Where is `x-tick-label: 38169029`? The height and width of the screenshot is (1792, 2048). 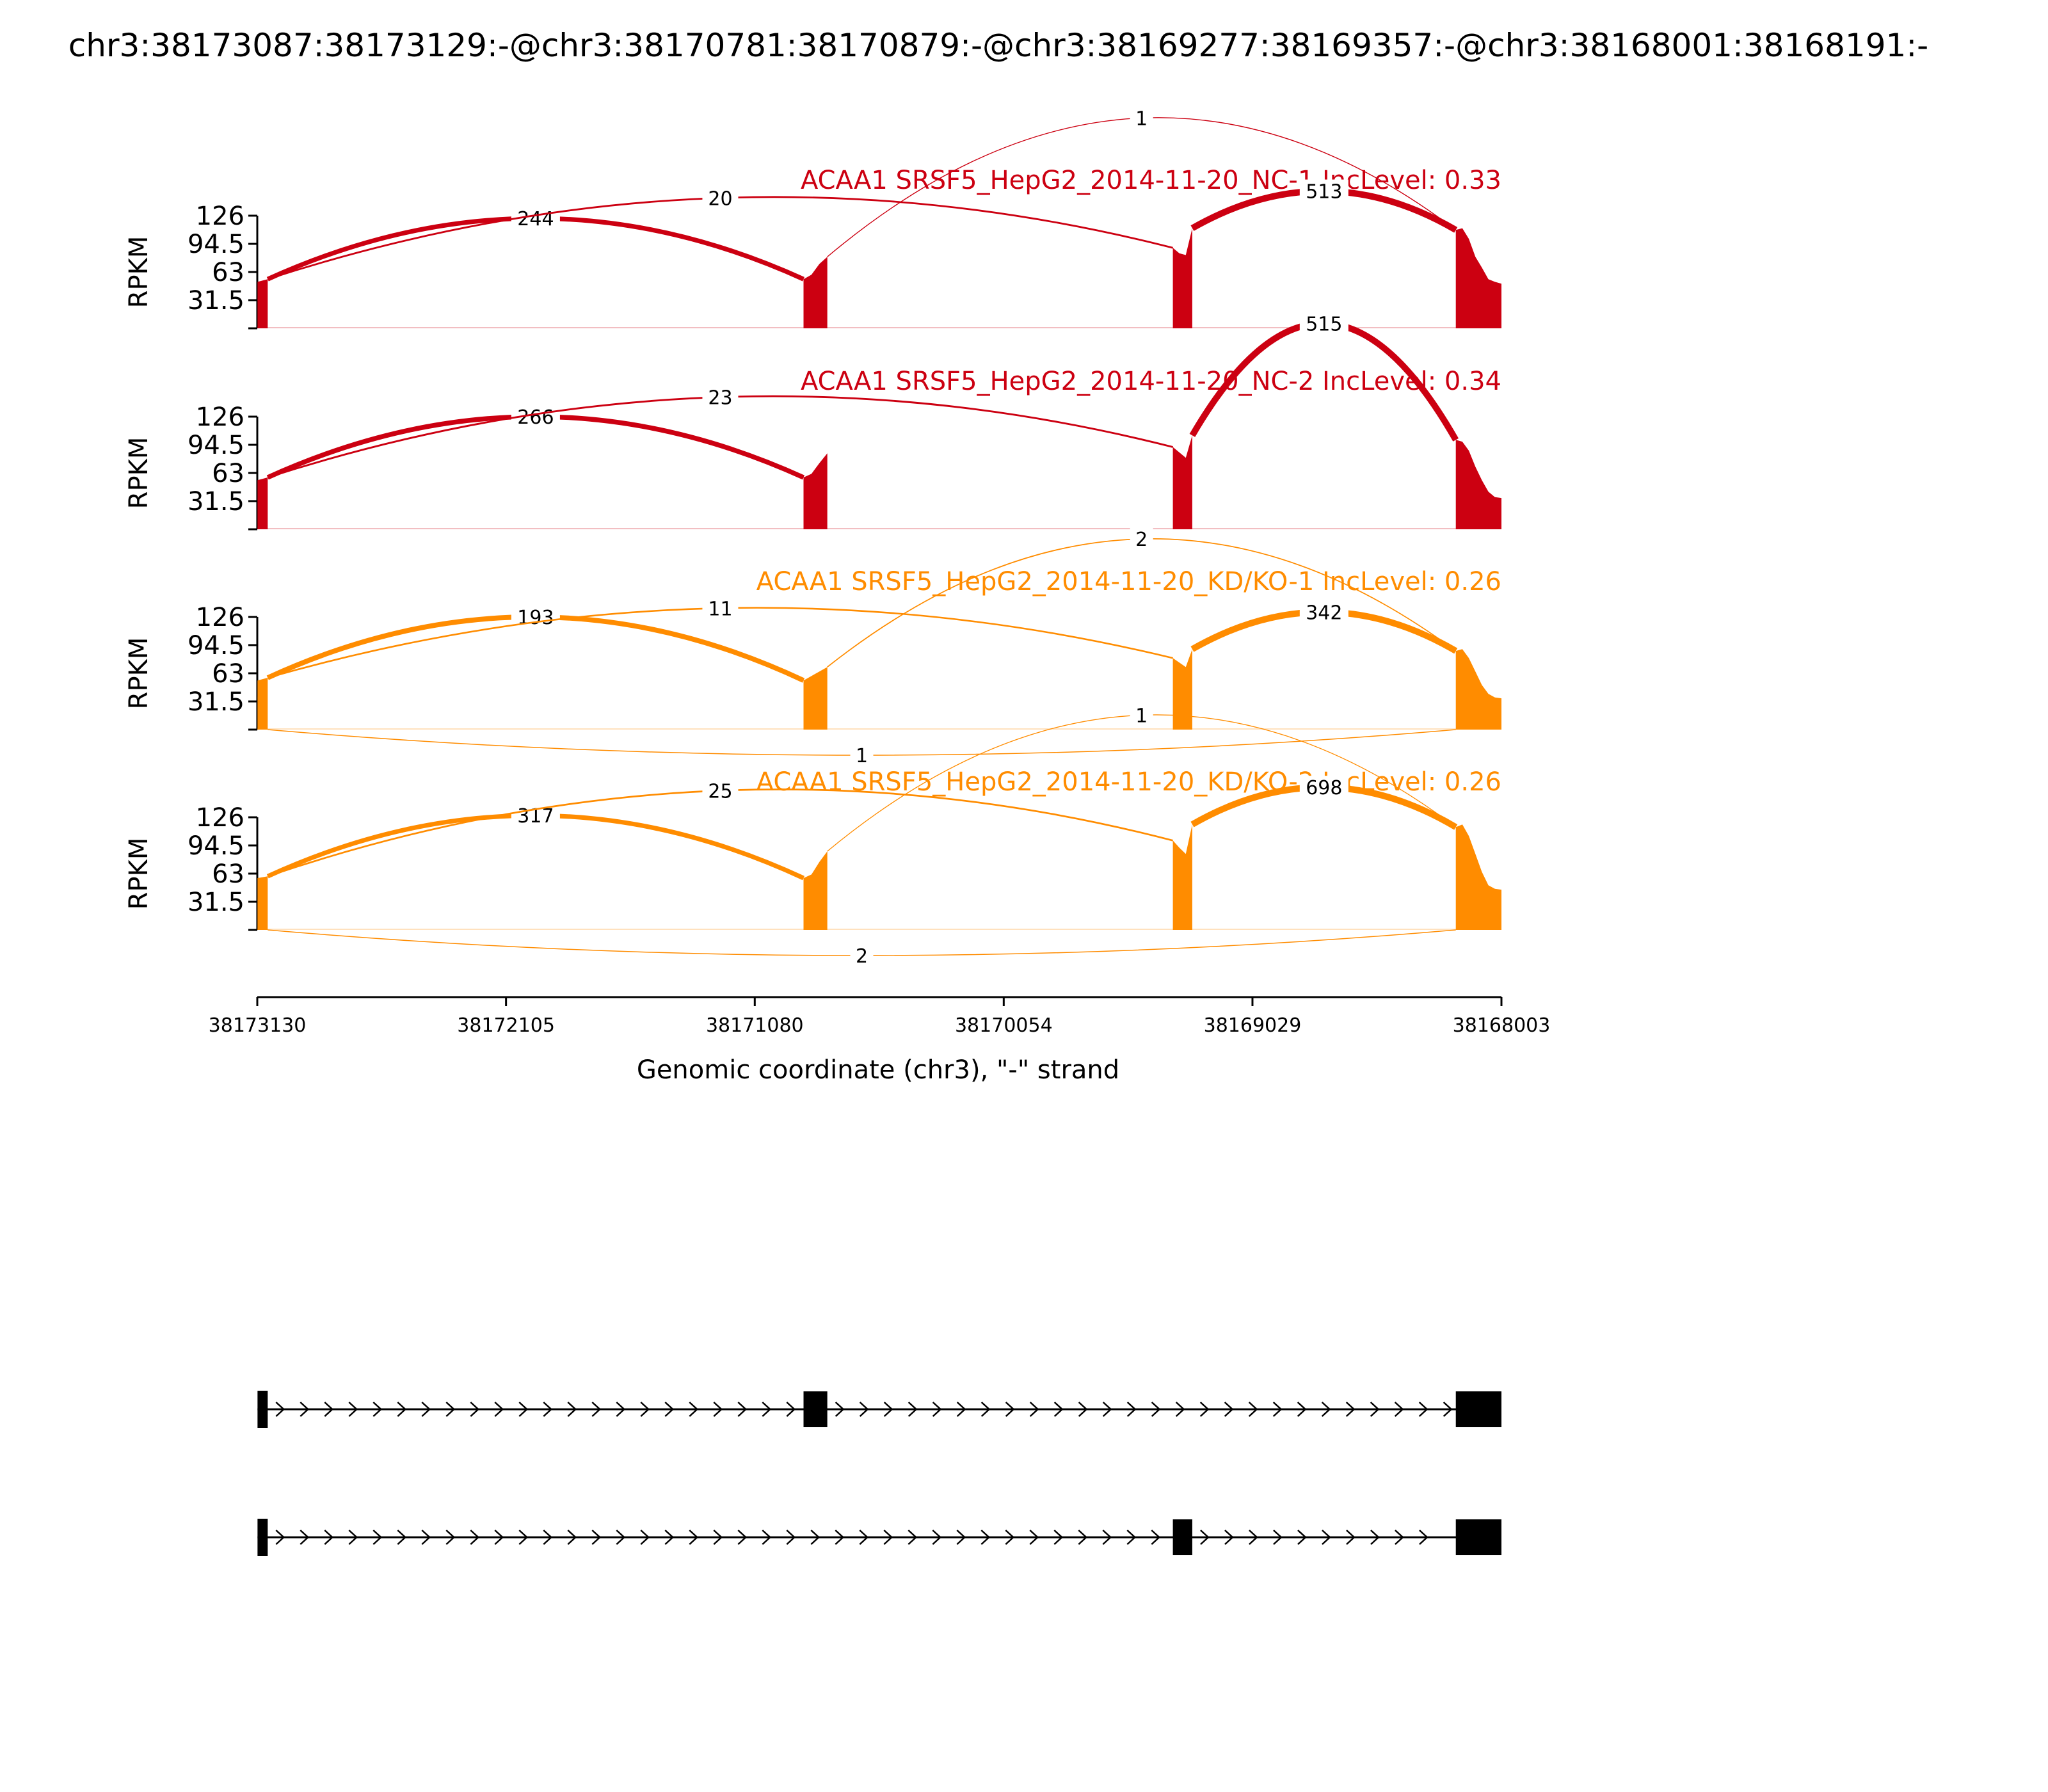 x-tick-label: 38169029 is located at coordinates (1253, 1025).